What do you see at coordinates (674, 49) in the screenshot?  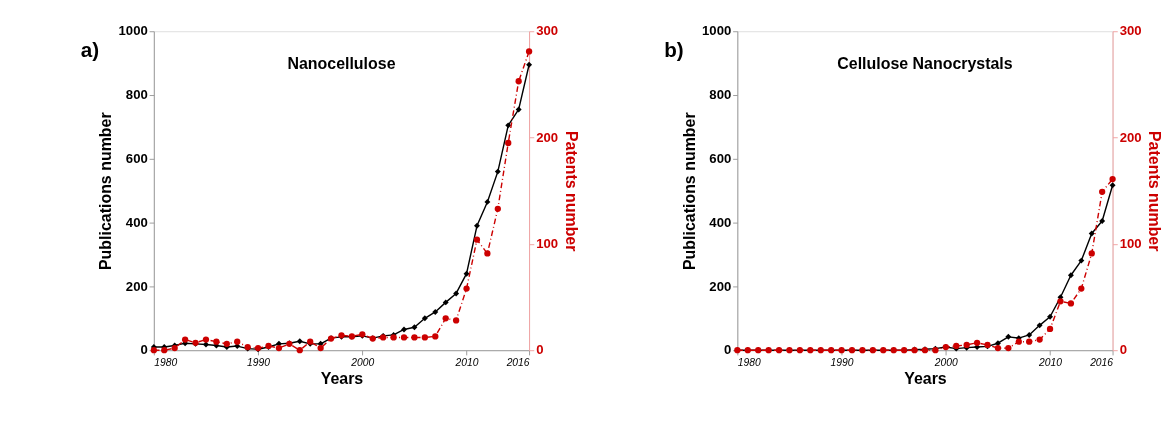 I see `text: b)` at bounding box center [674, 49].